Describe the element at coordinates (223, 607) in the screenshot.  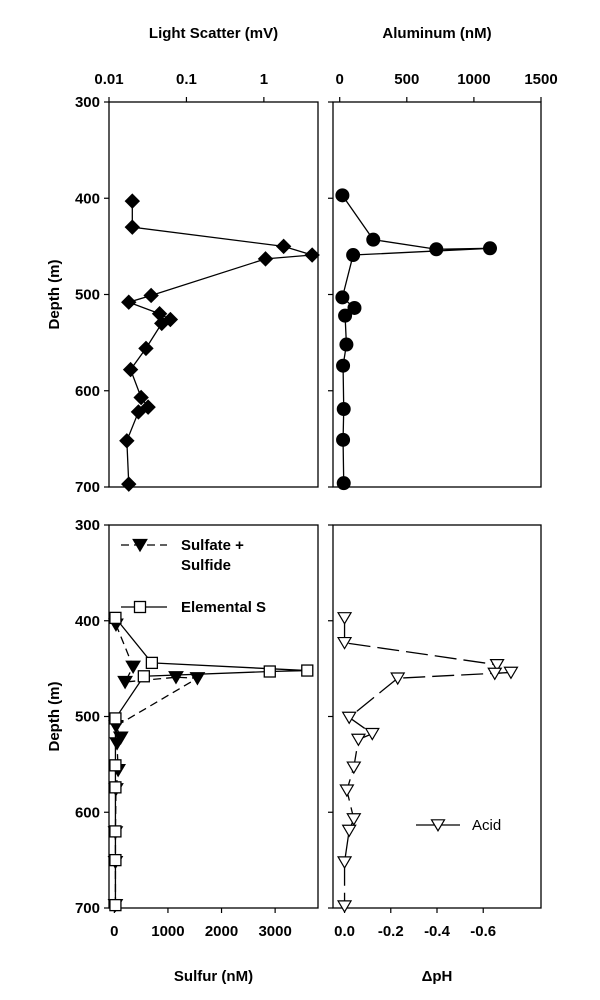
I see `legend-label: Elemental S` at that location.